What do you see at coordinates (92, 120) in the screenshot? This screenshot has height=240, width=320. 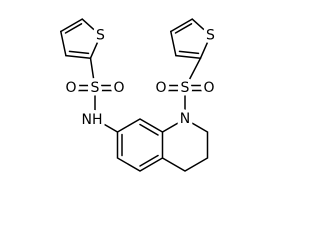 I see `atom-label: NH` at bounding box center [92, 120].